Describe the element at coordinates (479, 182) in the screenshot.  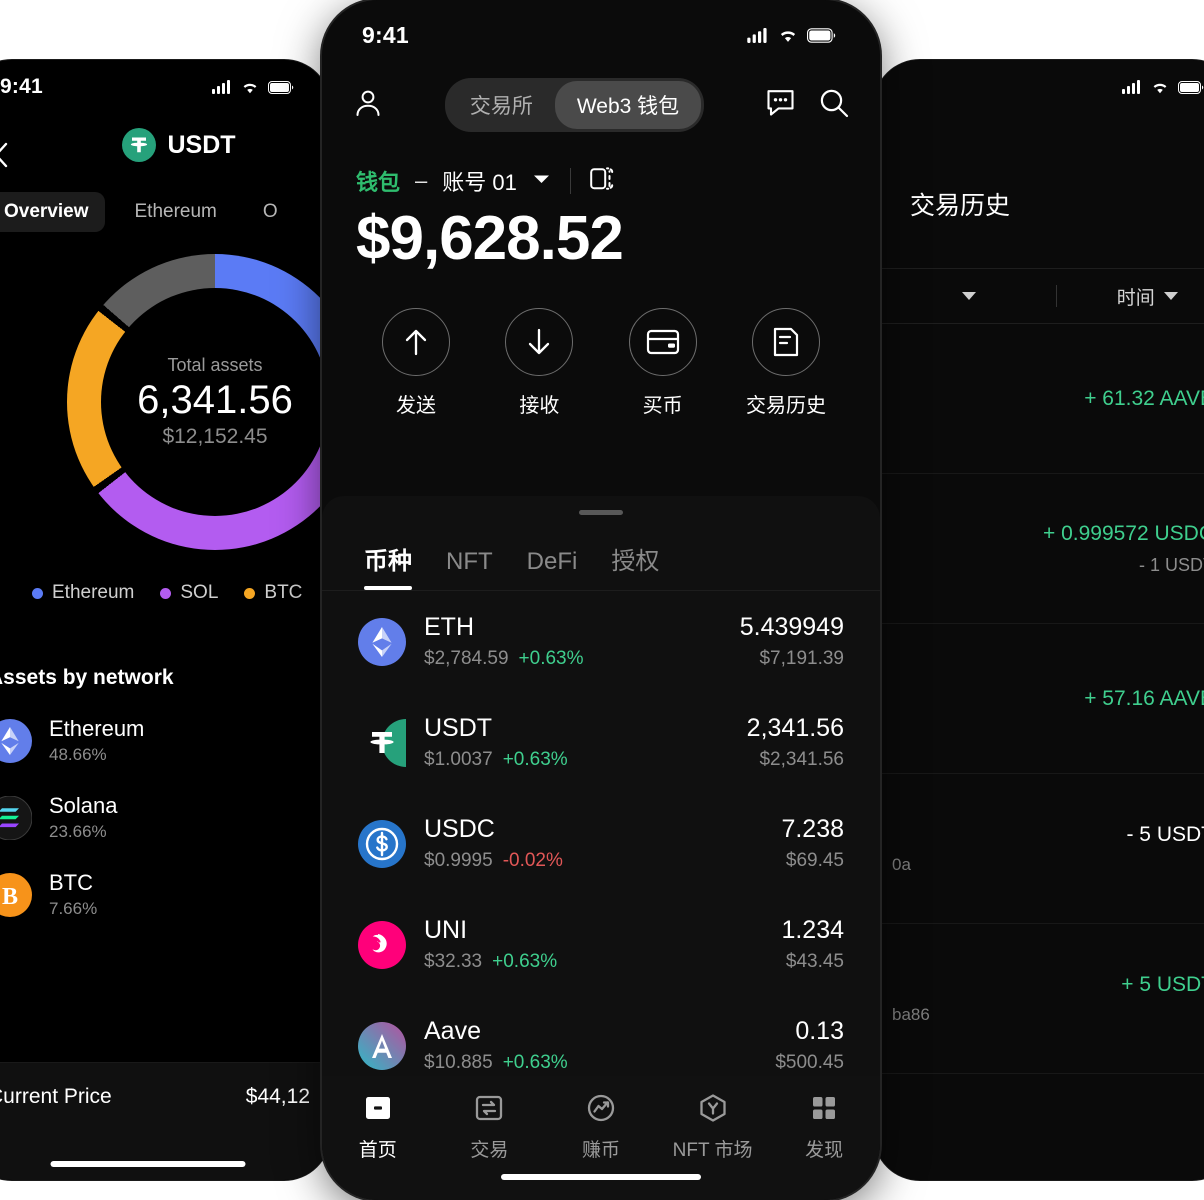
I see `account-label: 账号 01` at that location.